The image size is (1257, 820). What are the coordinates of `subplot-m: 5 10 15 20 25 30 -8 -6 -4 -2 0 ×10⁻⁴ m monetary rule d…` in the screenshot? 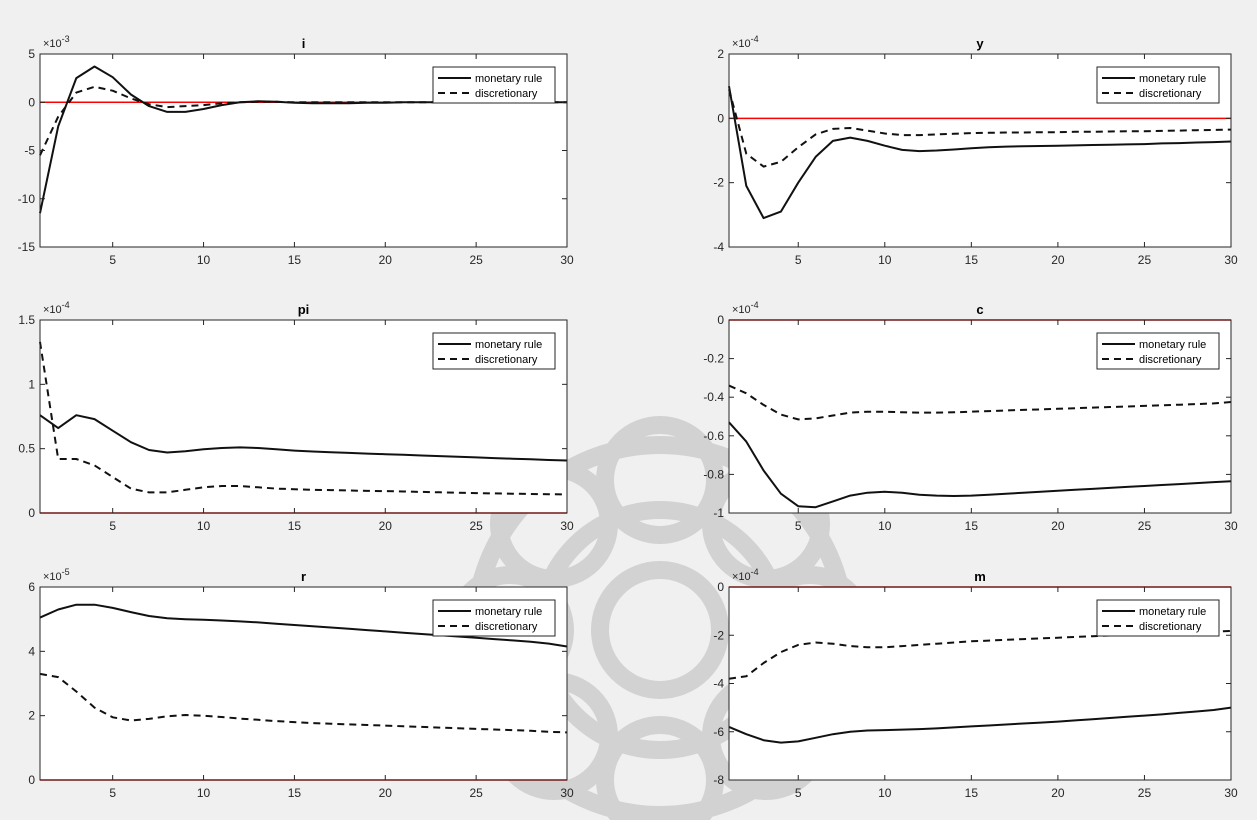 It's located at (975, 683).